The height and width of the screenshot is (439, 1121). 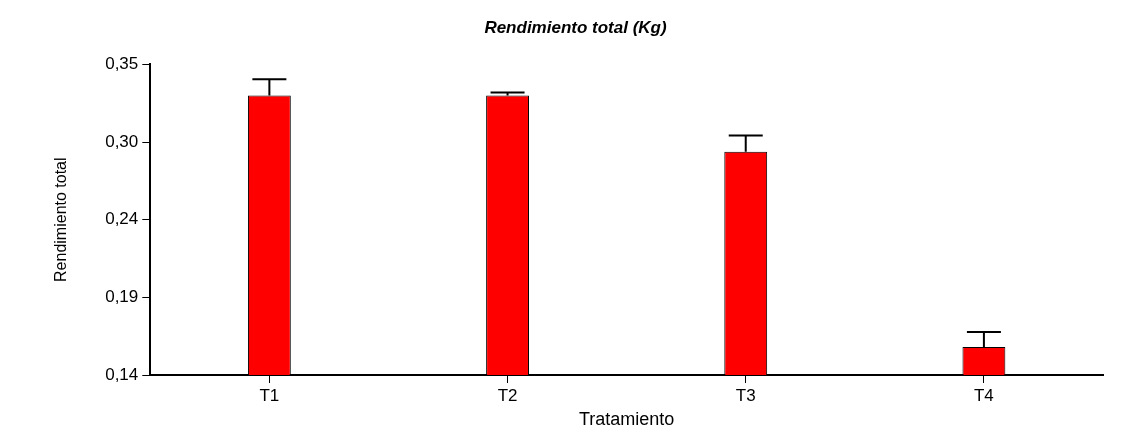 I want to click on y-tick-label: 0,35, so click(x=122, y=64).